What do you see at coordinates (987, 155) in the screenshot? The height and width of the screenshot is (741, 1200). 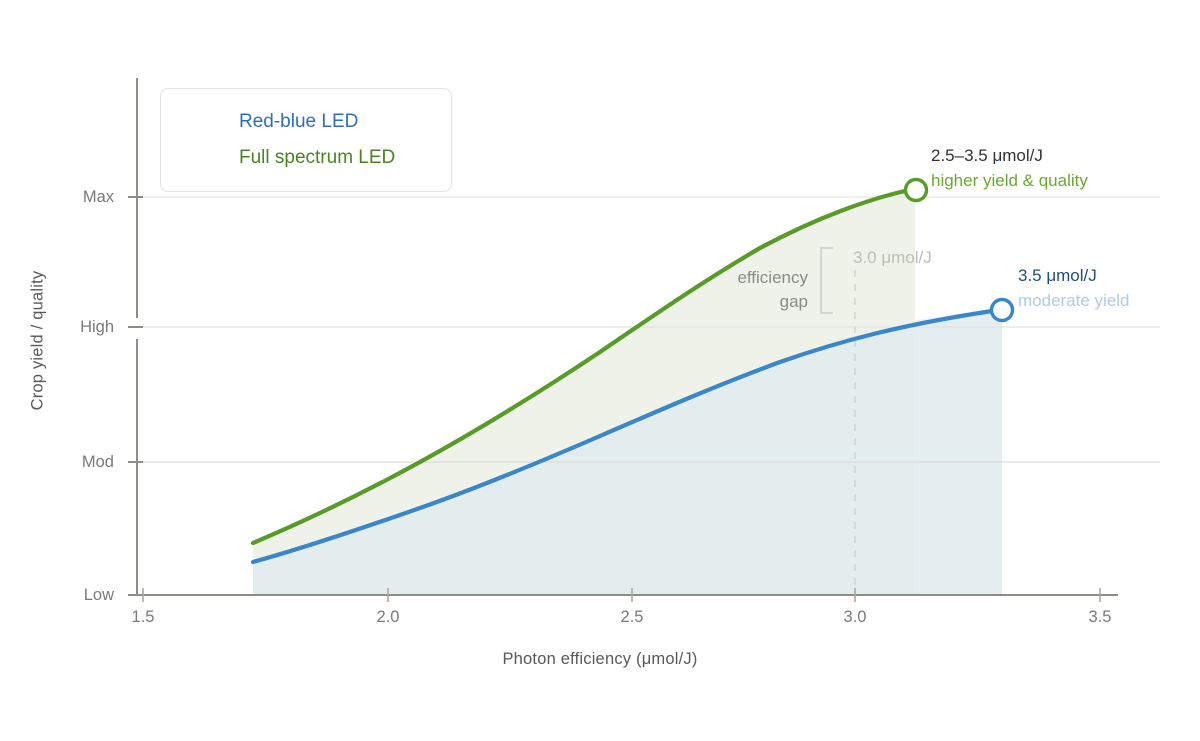 I see `annotation-full-spectrum-line1: 2.5–3.5 μmol/J` at bounding box center [987, 155].